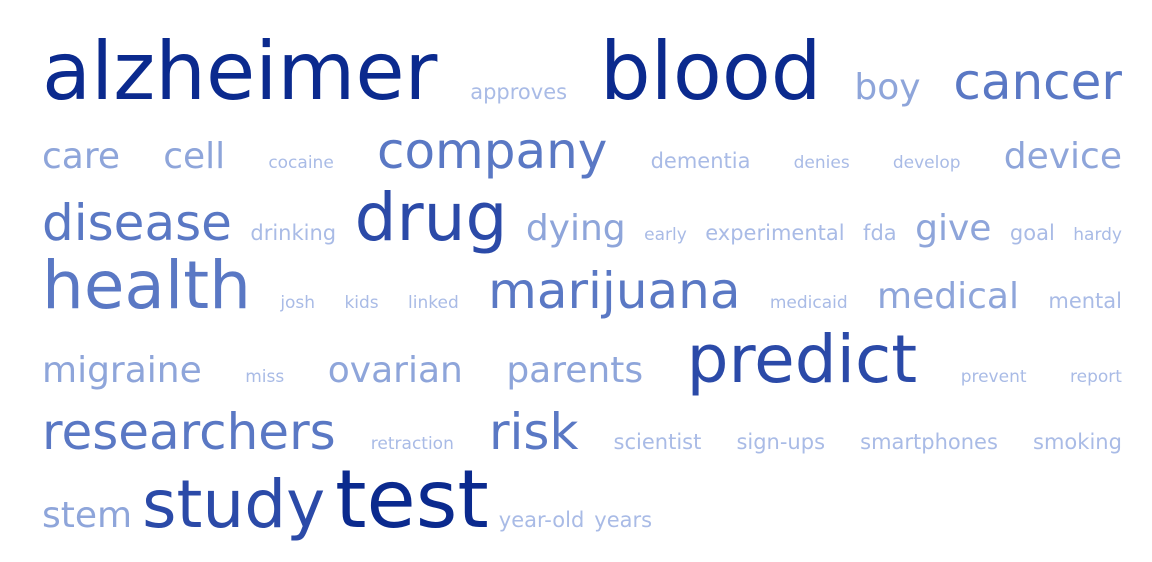 The height and width of the screenshot is (562, 1152). What do you see at coordinates (1077, 442) in the screenshot?
I see `cloud-word-smoking: smoking` at bounding box center [1077, 442].